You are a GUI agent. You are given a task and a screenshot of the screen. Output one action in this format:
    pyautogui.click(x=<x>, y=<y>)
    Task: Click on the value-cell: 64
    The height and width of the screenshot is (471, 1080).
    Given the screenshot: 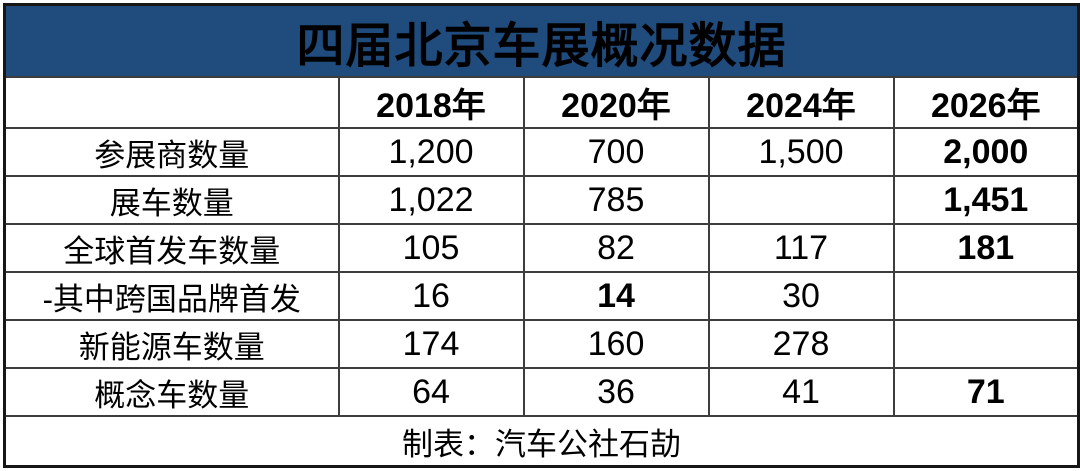 What is the action you would take?
    pyautogui.click(x=431, y=392)
    